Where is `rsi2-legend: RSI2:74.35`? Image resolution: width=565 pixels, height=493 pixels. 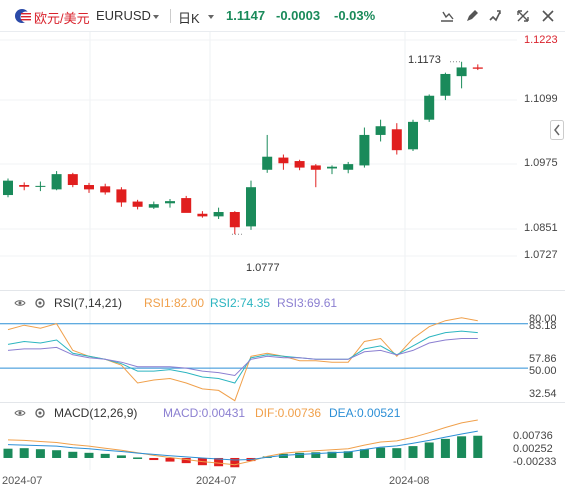
rsi2-legend: RSI2:74.35 is located at coordinates (240, 303).